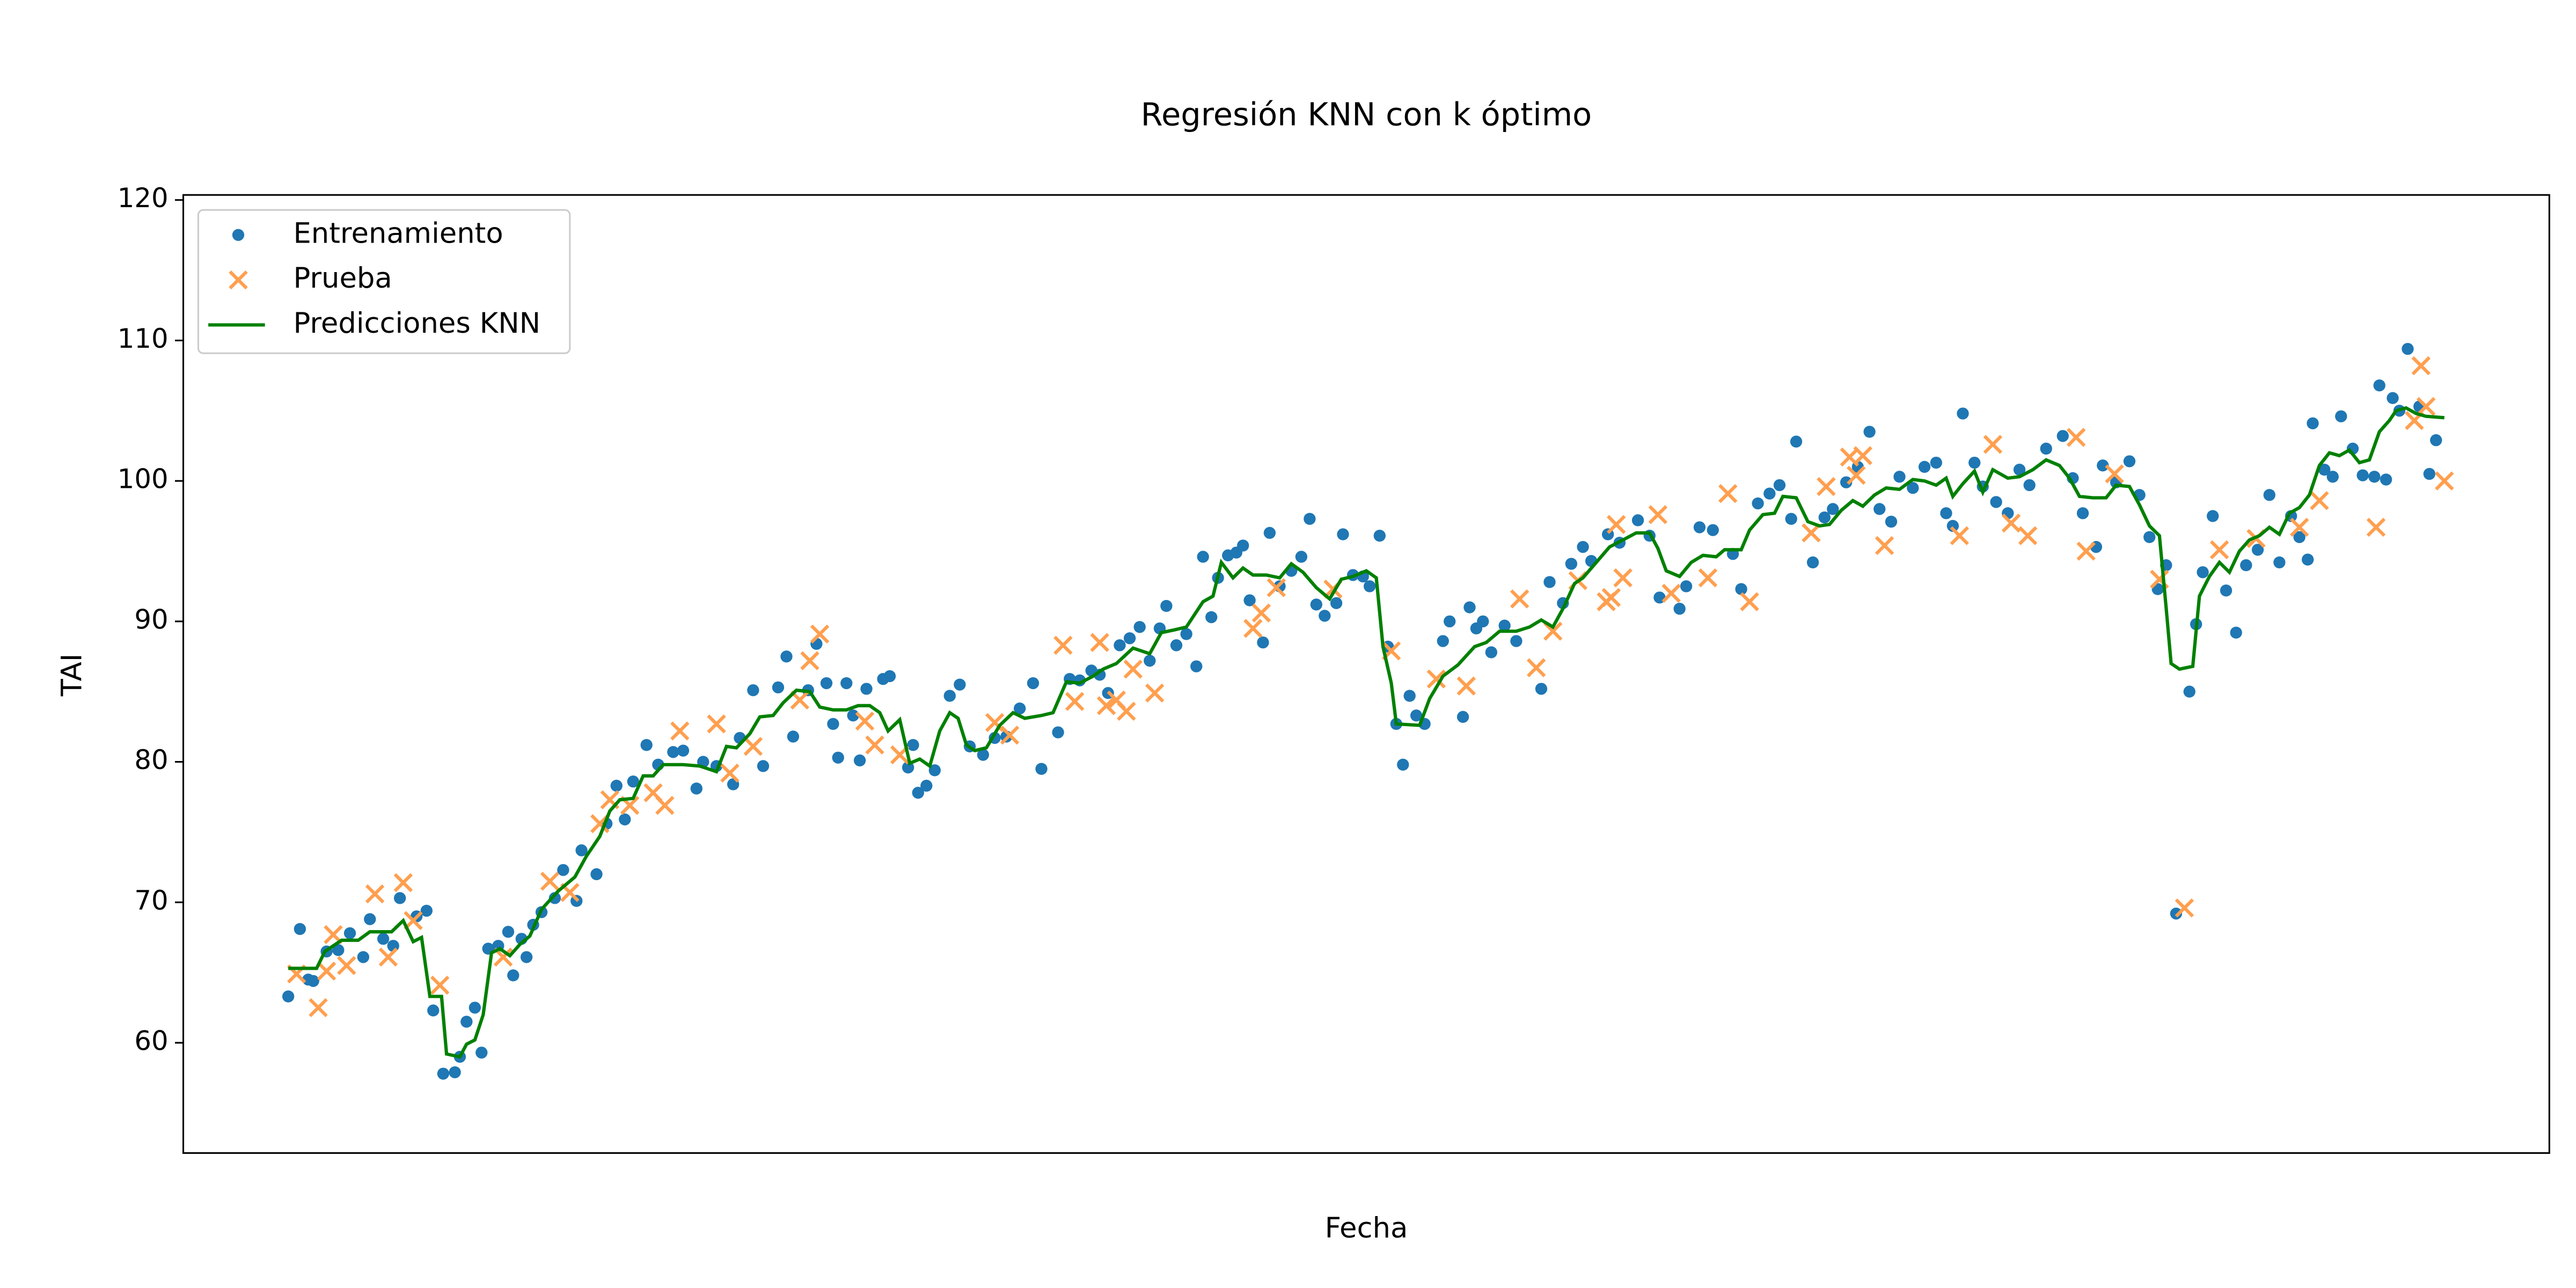 The height and width of the screenshot is (1288, 2576). I want to click on y-tick-label: 60, so click(151, 1041).